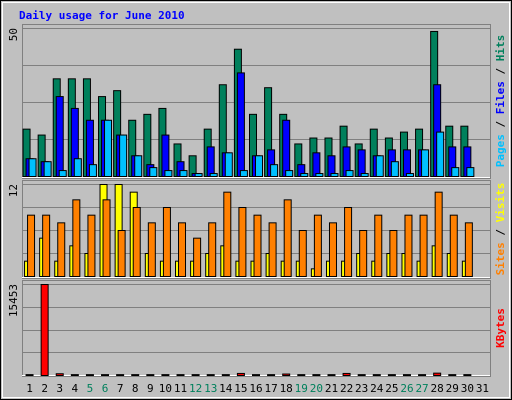  I want to click on x-tick-label: 5, so click(90, 388).